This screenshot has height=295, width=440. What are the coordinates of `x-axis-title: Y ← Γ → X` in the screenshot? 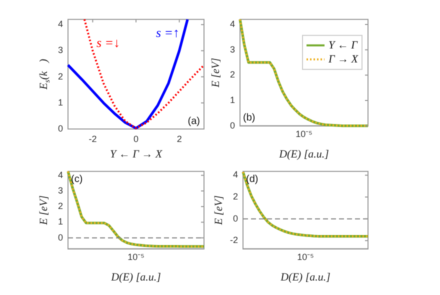 It's located at (137, 154).